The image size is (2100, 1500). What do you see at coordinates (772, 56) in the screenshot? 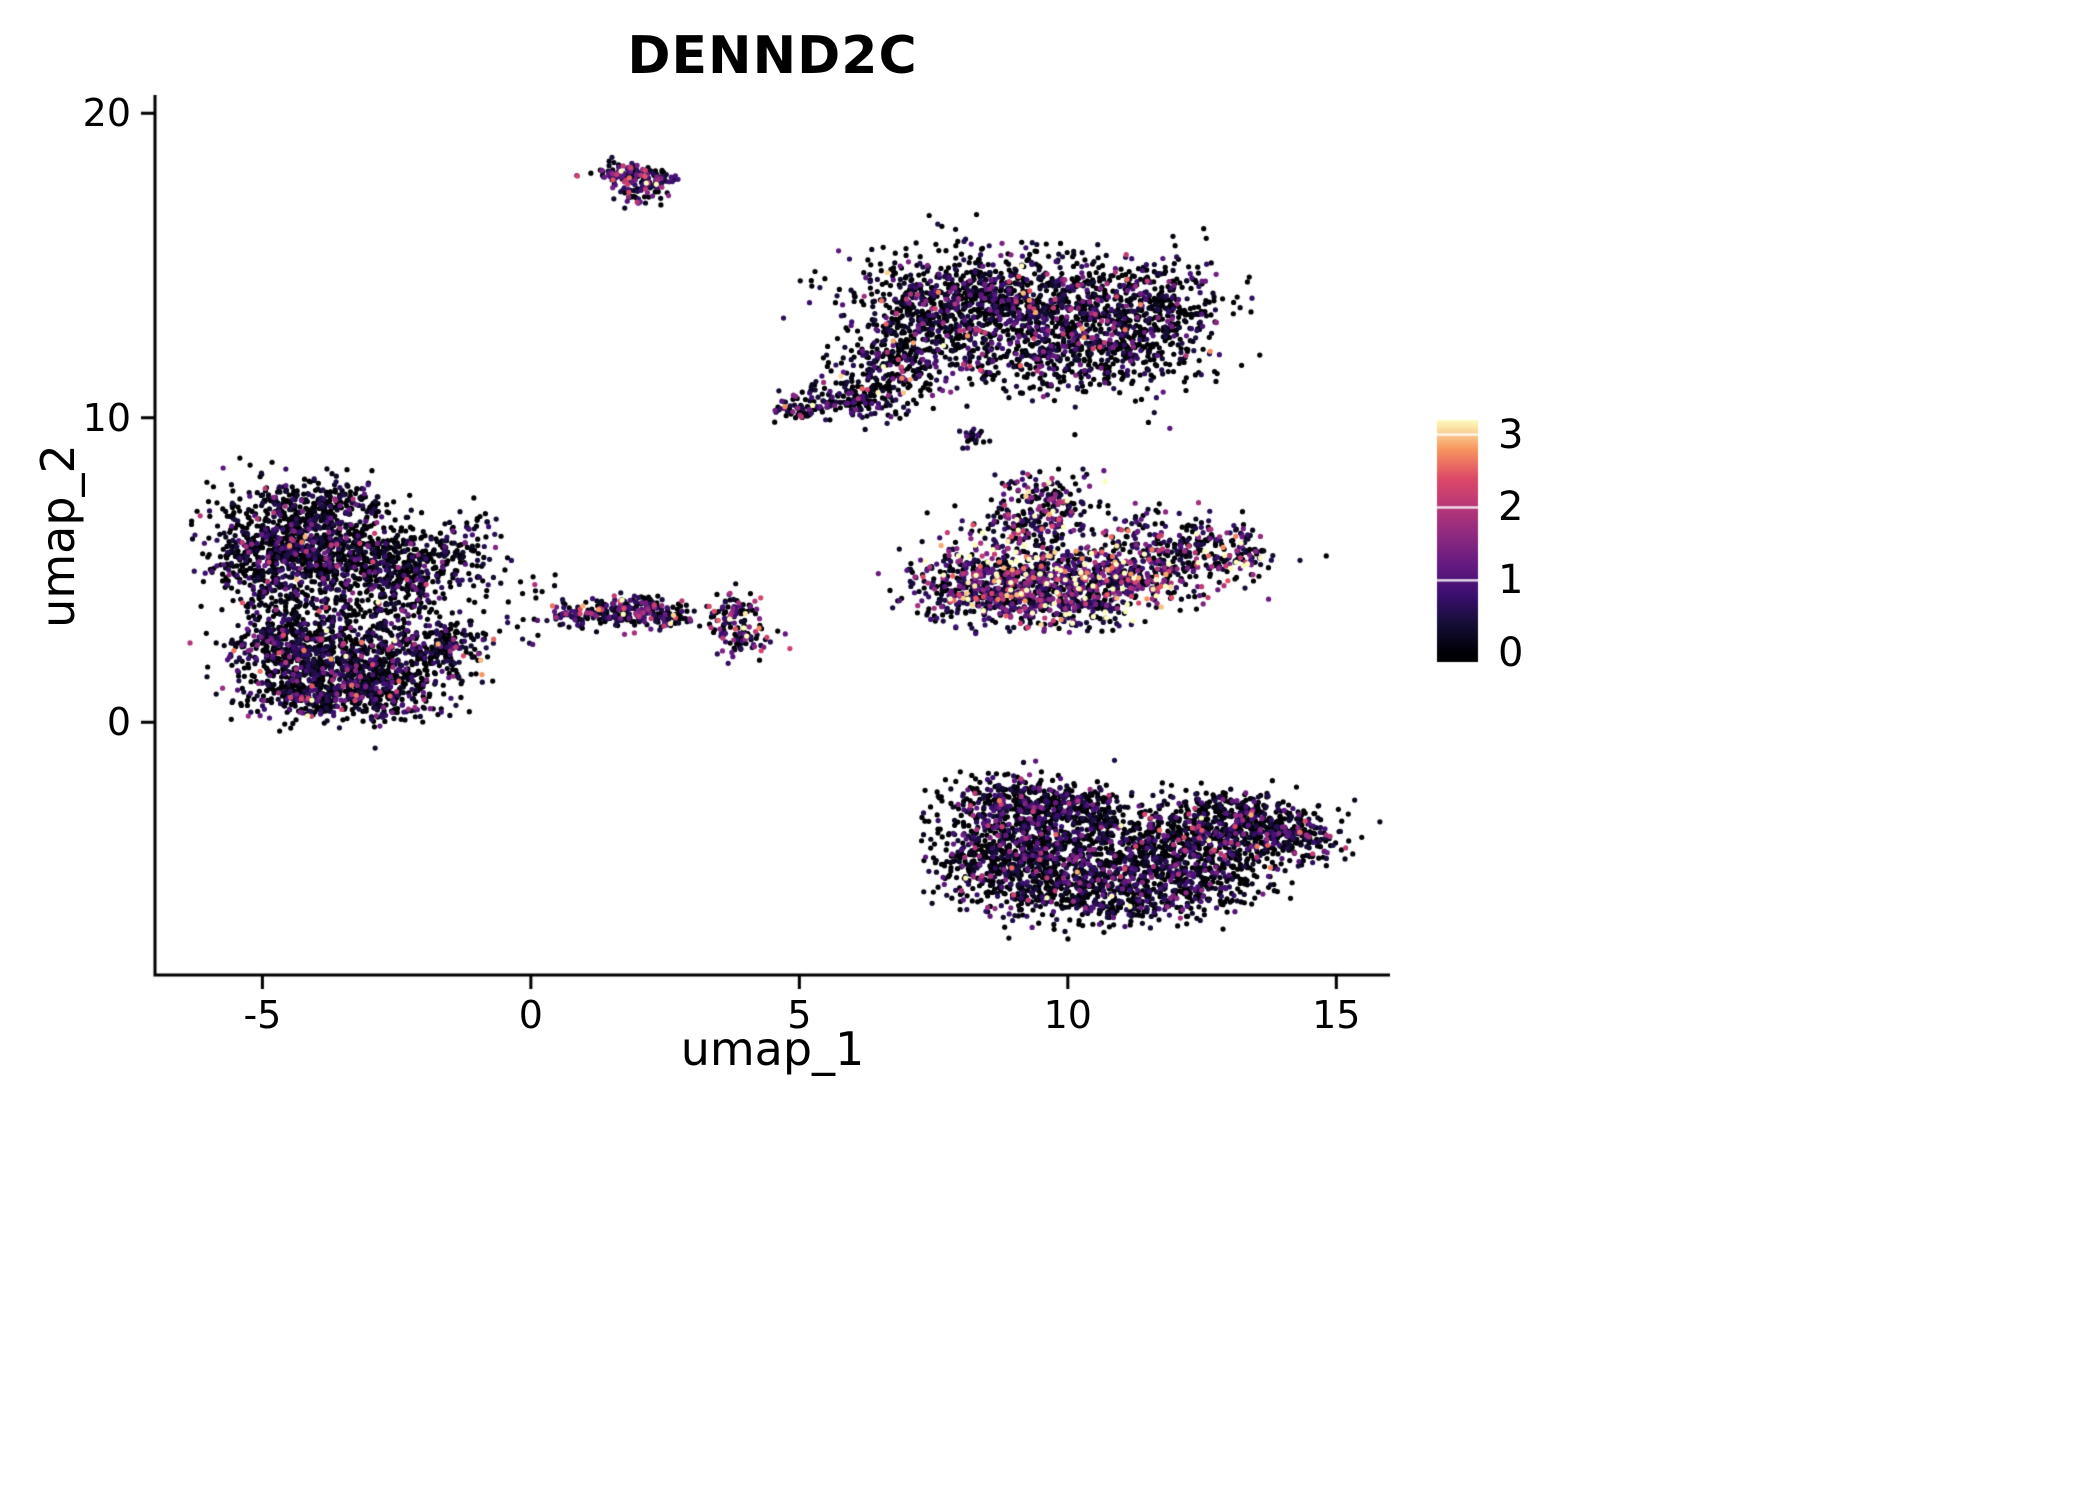
I see `plot-title: DENND2C` at bounding box center [772, 56].